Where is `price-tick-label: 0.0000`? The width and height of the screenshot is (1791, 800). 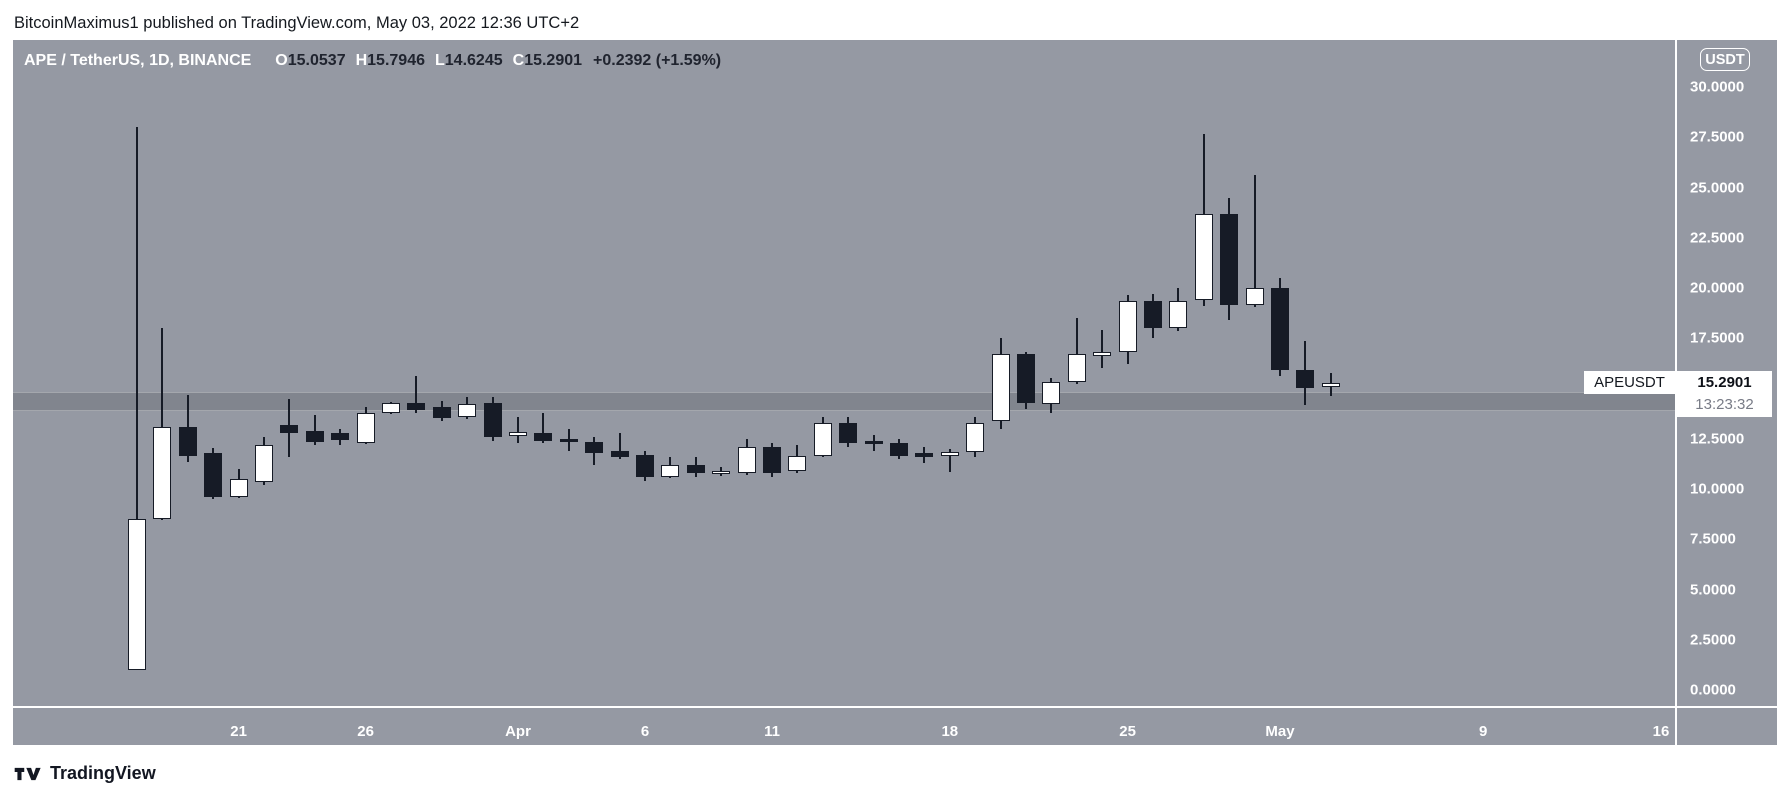
price-tick-label: 0.0000 is located at coordinates (1713, 690).